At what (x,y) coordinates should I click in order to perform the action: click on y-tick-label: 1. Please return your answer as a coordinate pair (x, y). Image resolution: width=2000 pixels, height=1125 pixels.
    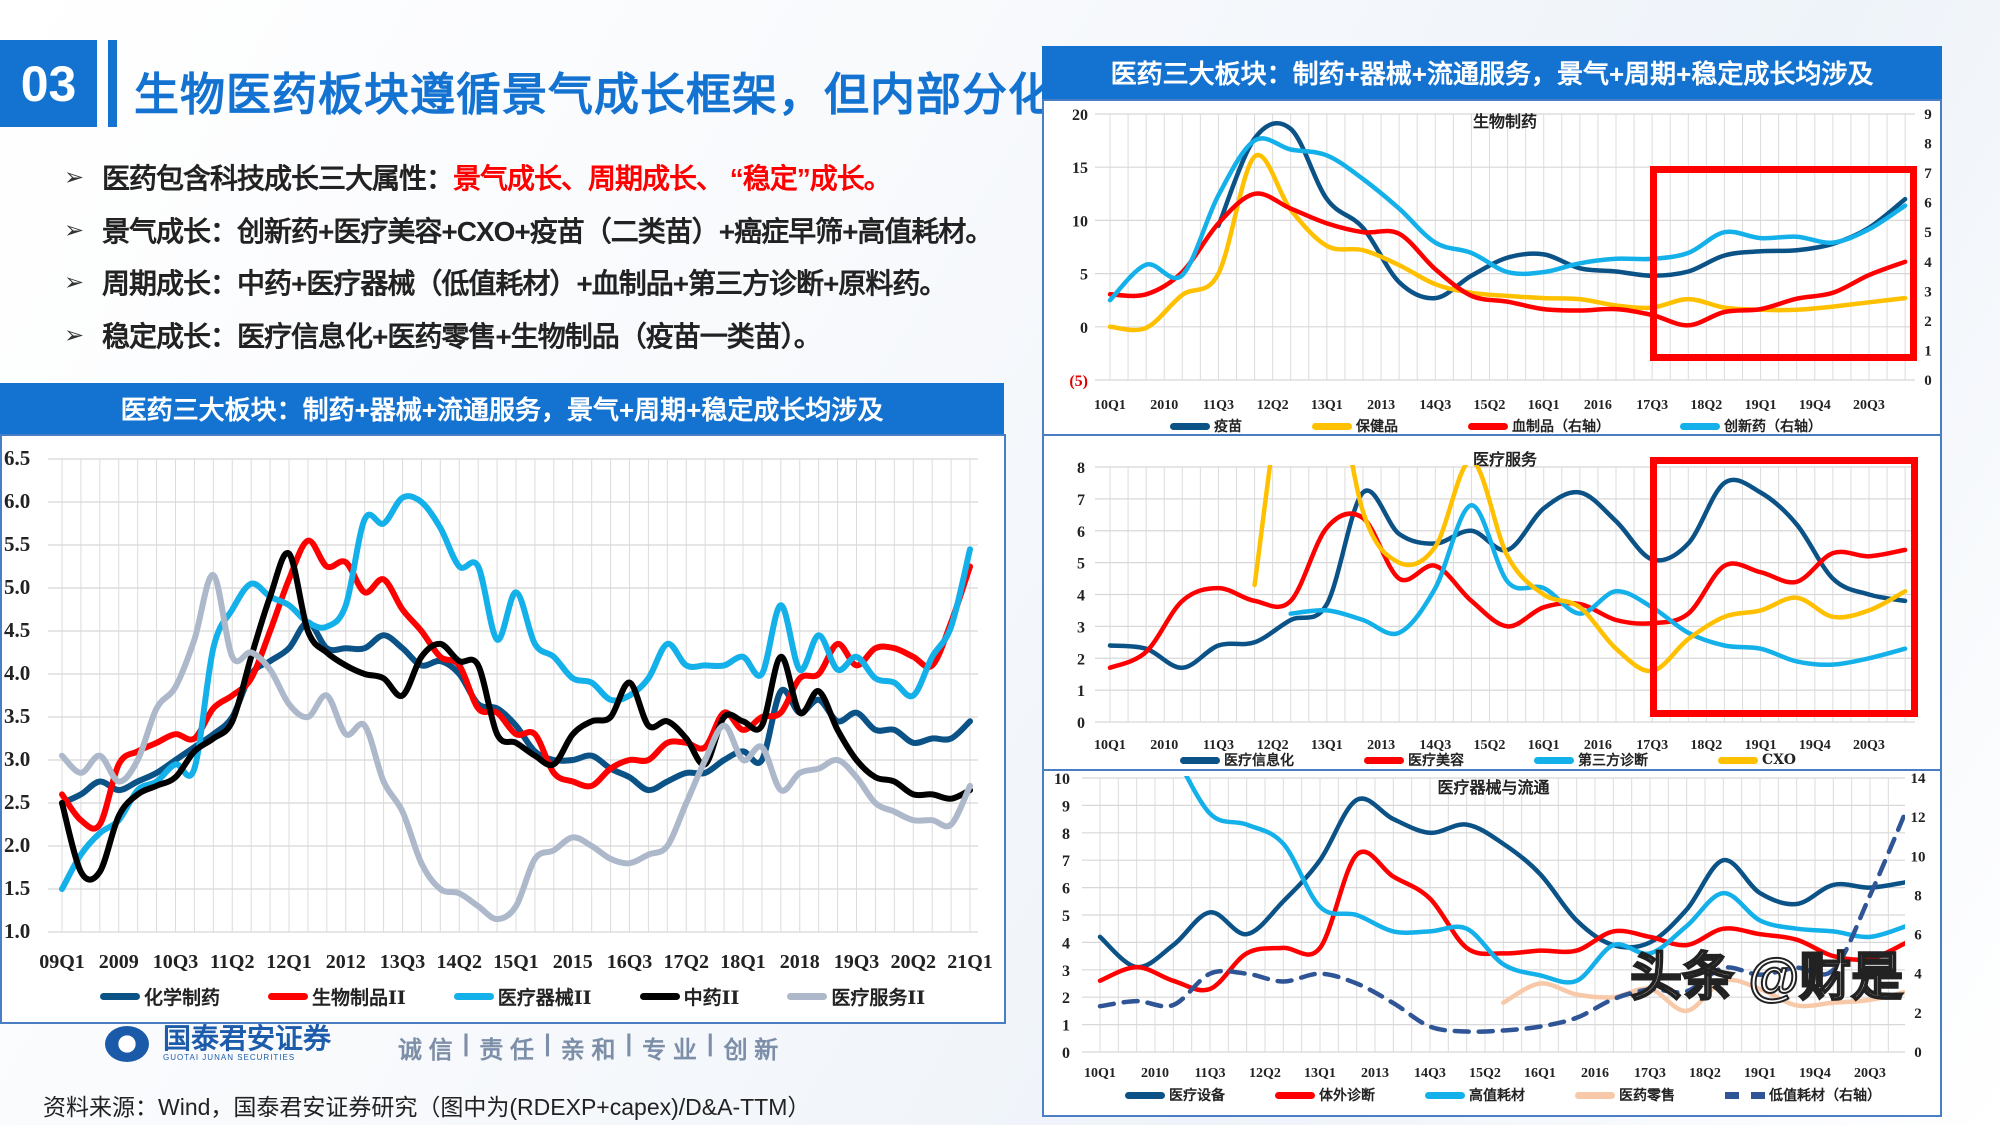
    Looking at the image, I should click on (1066, 1026).